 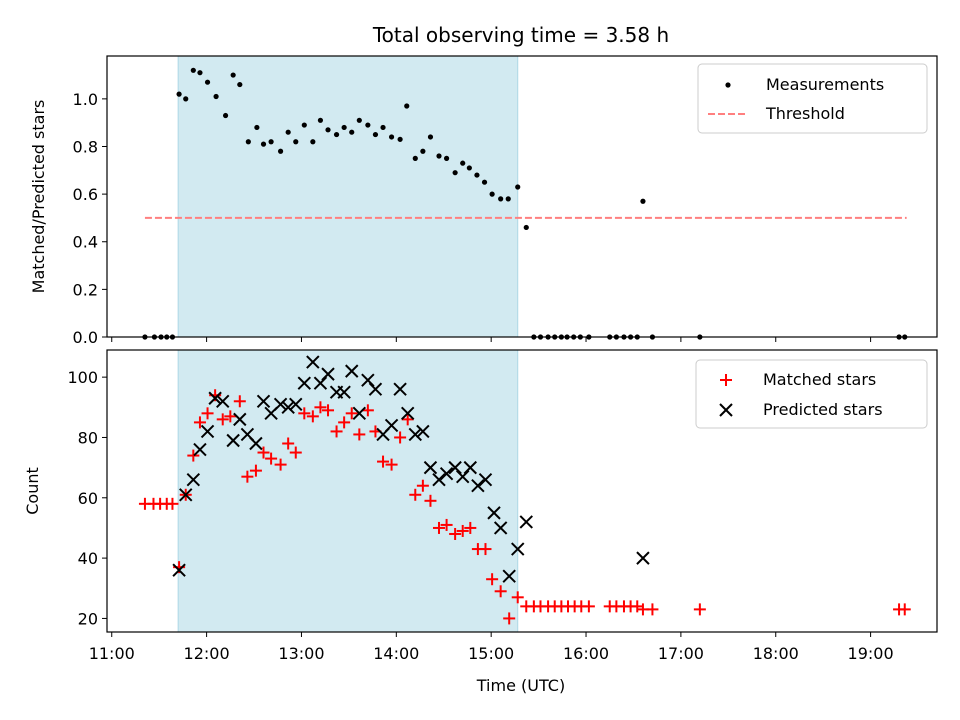 I want to click on x-tick-label: 17:00, so click(x=681, y=653).